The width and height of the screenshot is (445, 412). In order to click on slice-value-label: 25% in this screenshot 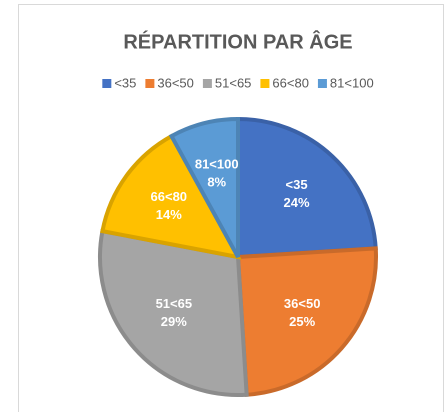, I will do `click(302, 321)`.